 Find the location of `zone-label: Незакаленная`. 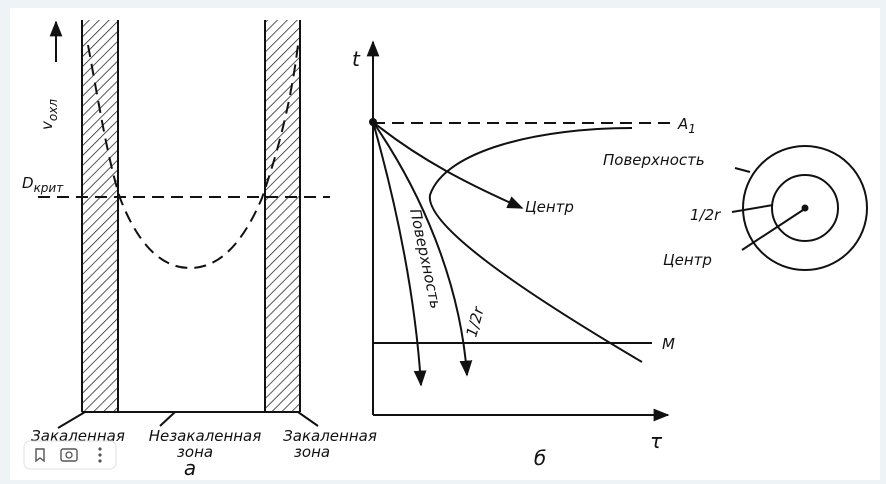

zone-label: Незакаленная is located at coordinates (205, 436).